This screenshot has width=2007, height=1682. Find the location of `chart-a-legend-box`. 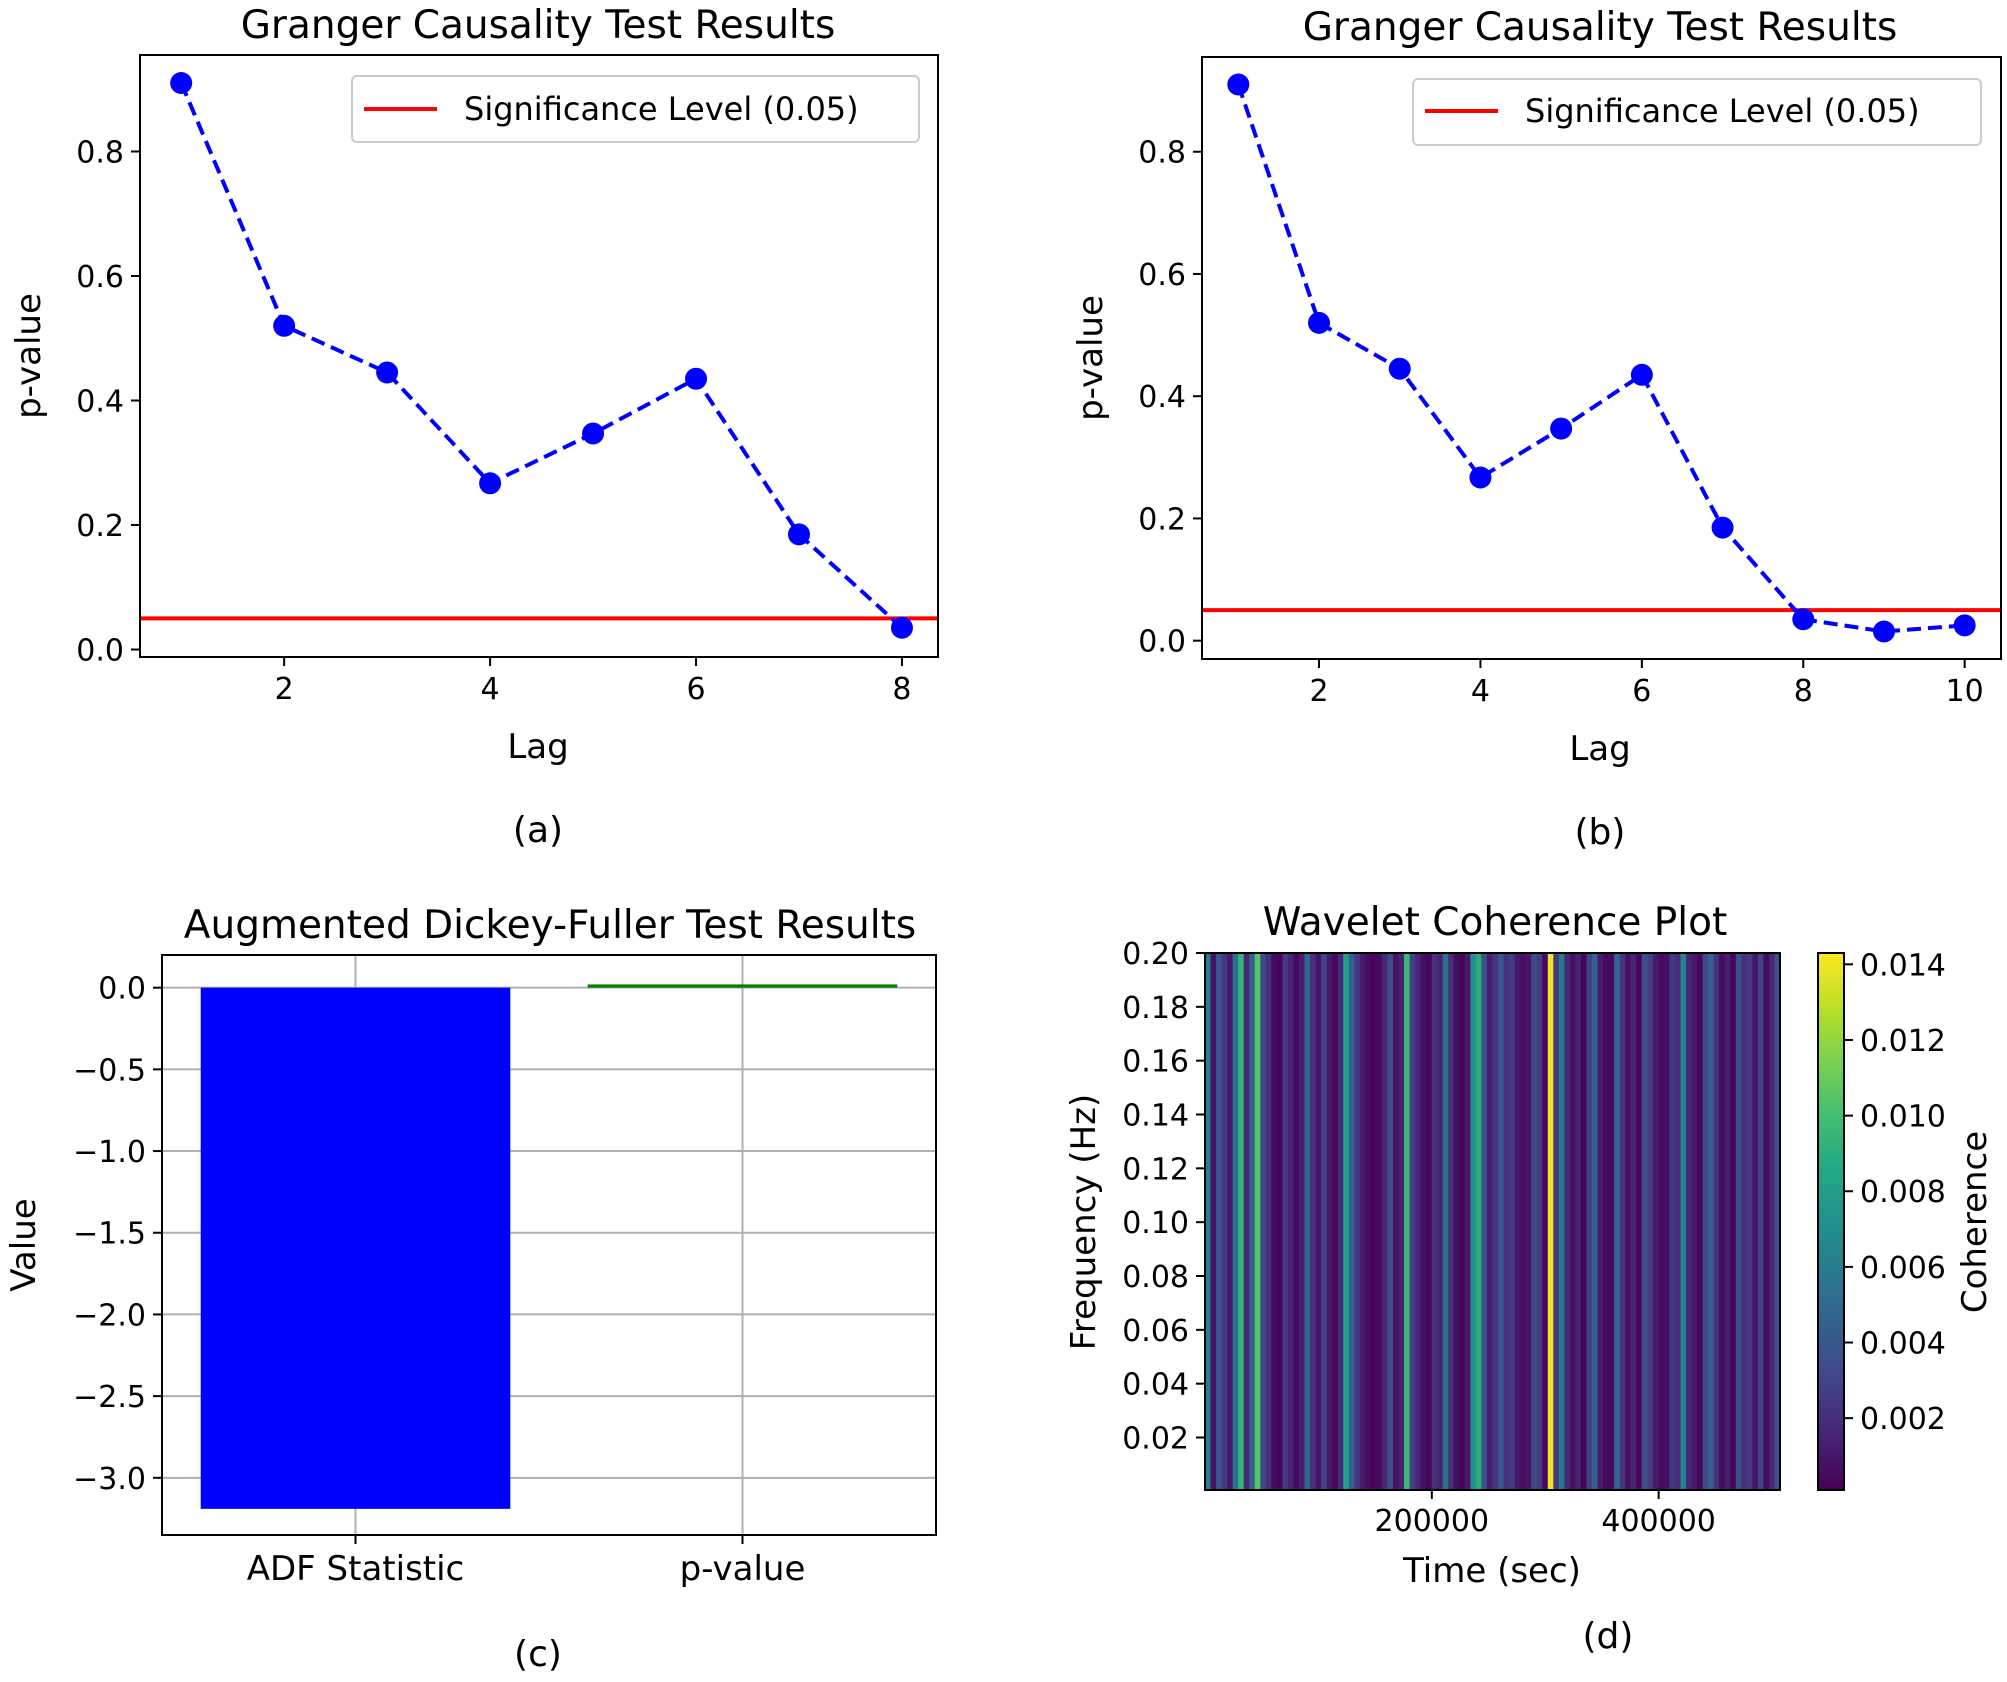

chart-a-legend-box is located at coordinates (635, 109).